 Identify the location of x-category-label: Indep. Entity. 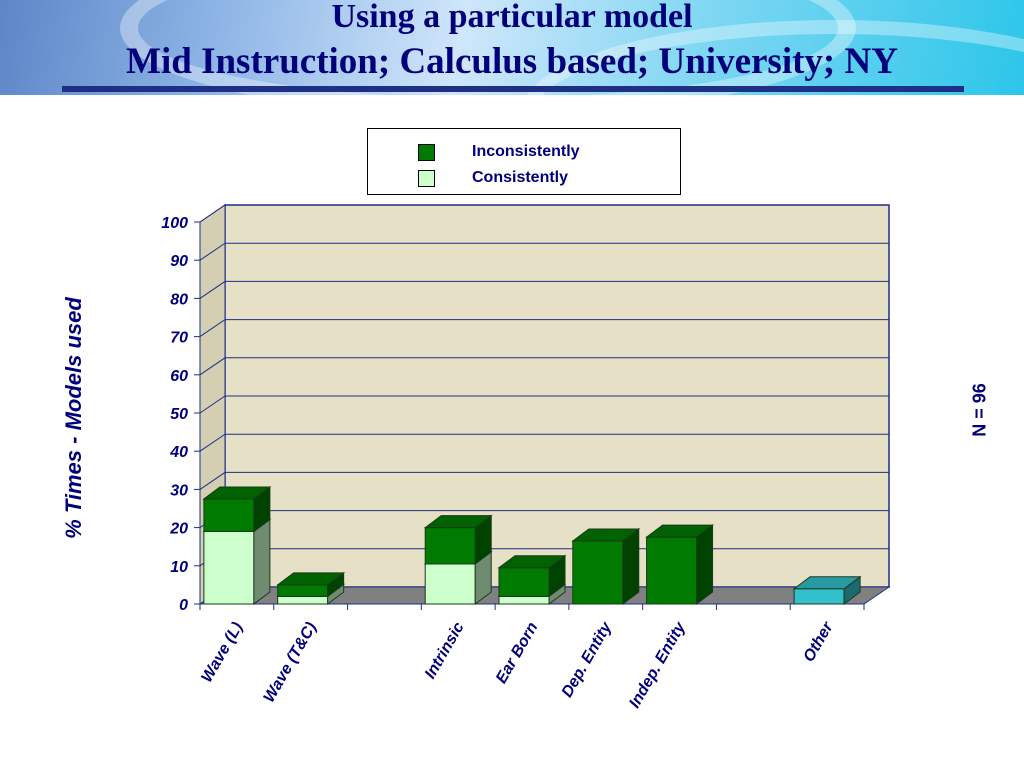
(657, 665).